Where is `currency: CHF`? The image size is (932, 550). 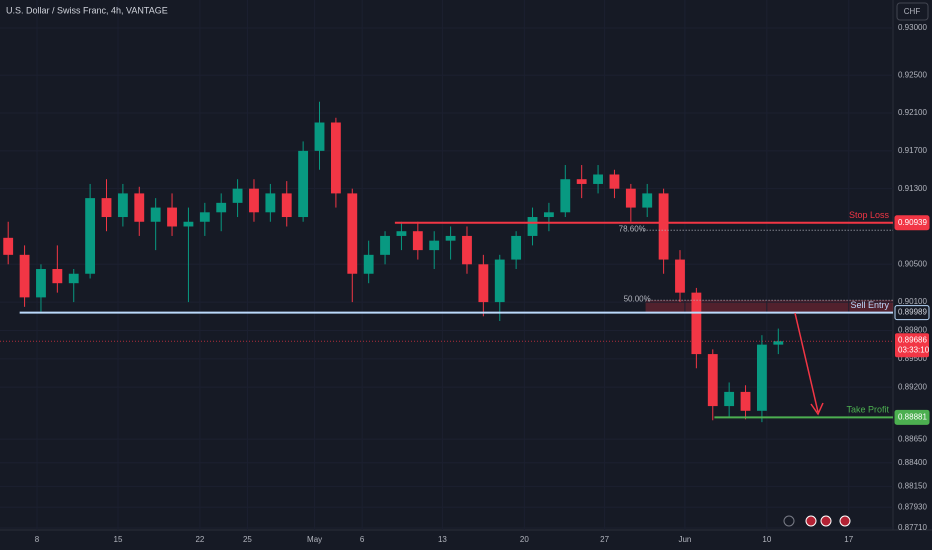
currency: CHF is located at coordinates (912, 11).